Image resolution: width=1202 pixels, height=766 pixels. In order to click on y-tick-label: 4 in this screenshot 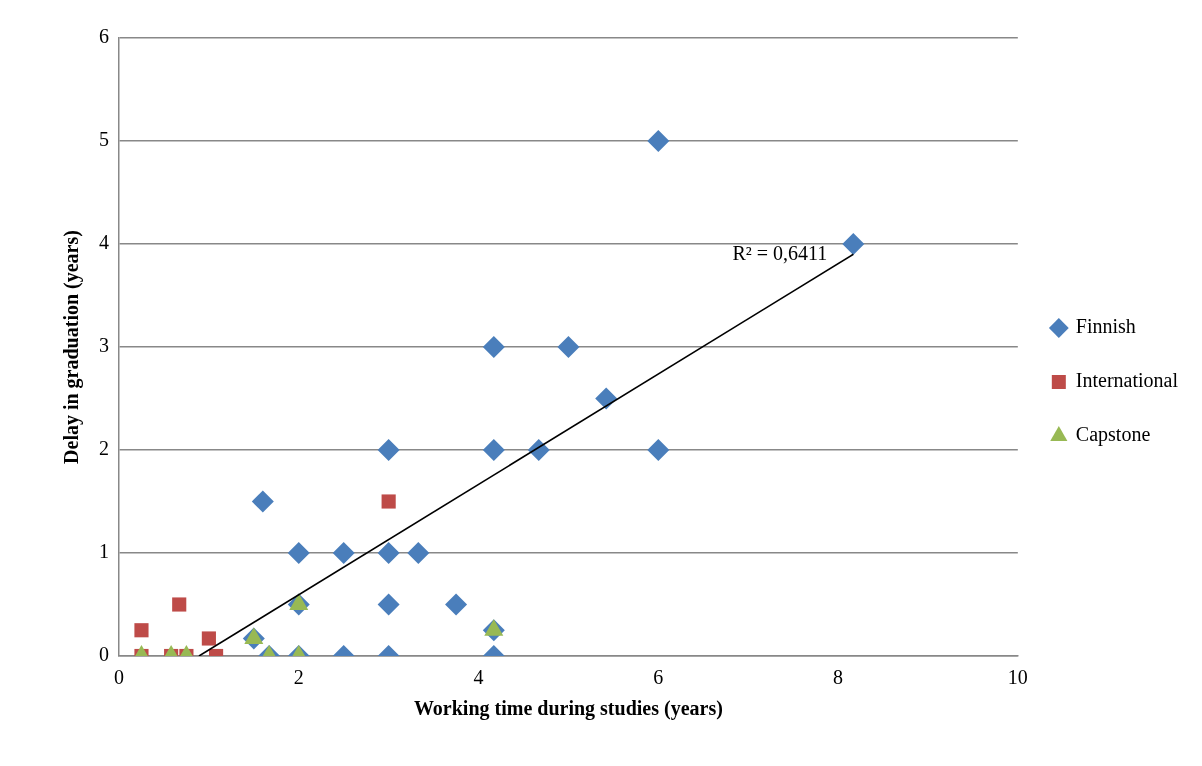, I will do `click(104, 242)`.